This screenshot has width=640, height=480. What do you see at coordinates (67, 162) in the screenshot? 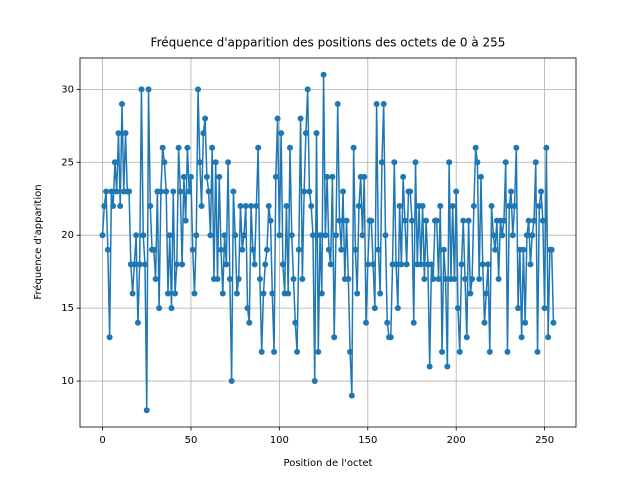
I see `y-tick-label: 25` at bounding box center [67, 162].